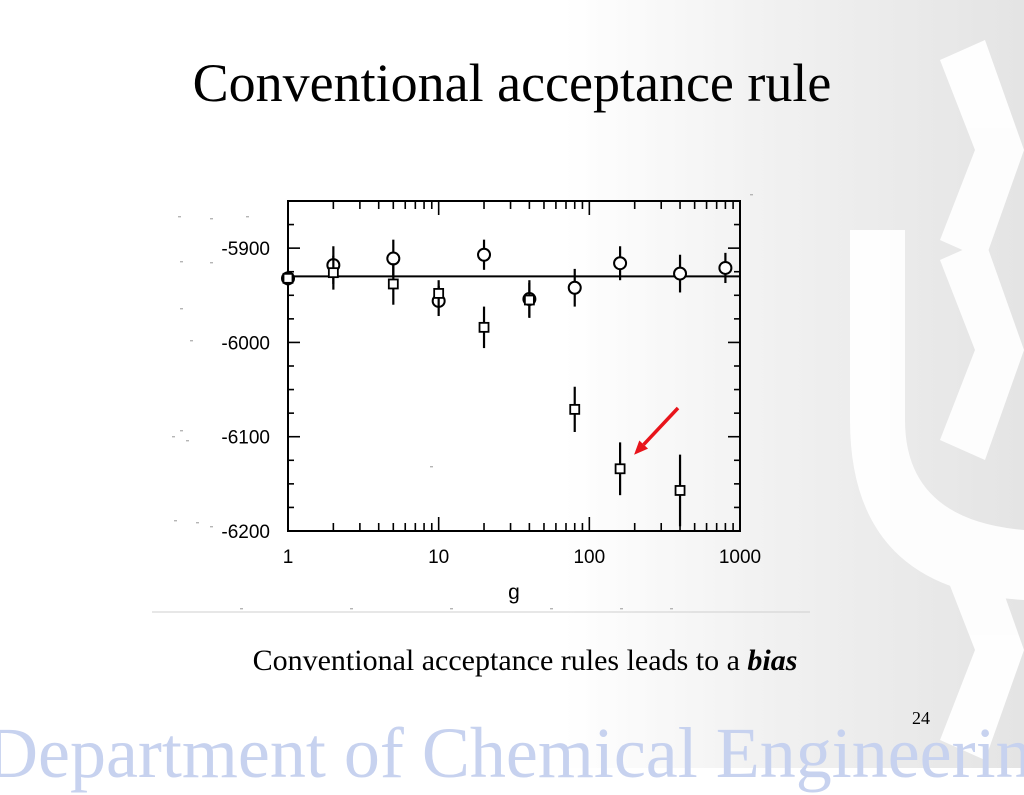 The height and width of the screenshot is (795, 1024). Describe the element at coordinates (982, 150) in the screenshot. I see `logo-chevron-top` at that location.